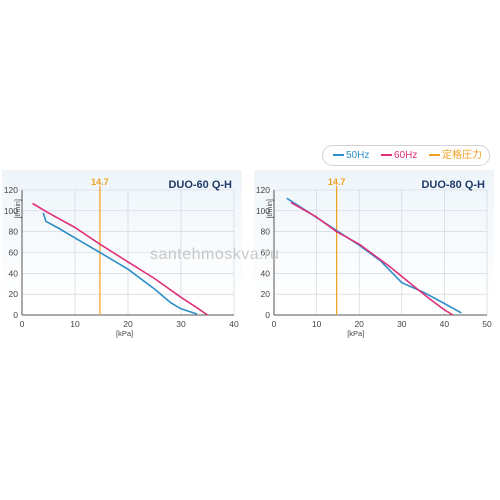 Image resolution: width=500 pixels, height=500 pixels. I want to click on legend-item-rated-pressure: 定格圧力, so click(455, 156).